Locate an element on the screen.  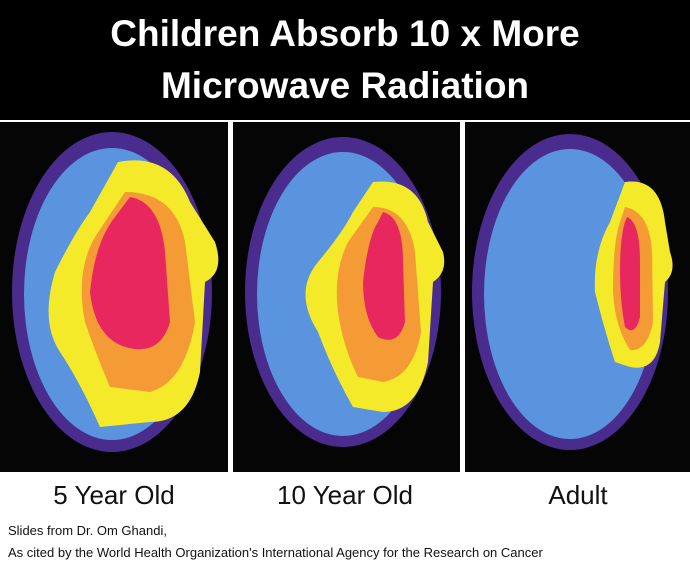
panel-label: 10 Year Old is located at coordinates (345, 495).